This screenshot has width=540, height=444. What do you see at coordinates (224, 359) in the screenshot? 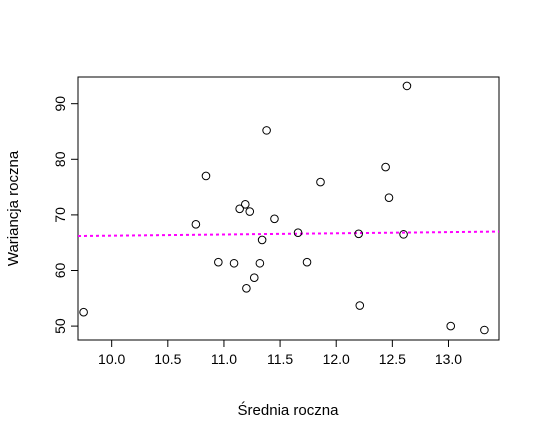
I see `x-tick-label: 11.0` at bounding box center [224, 359].